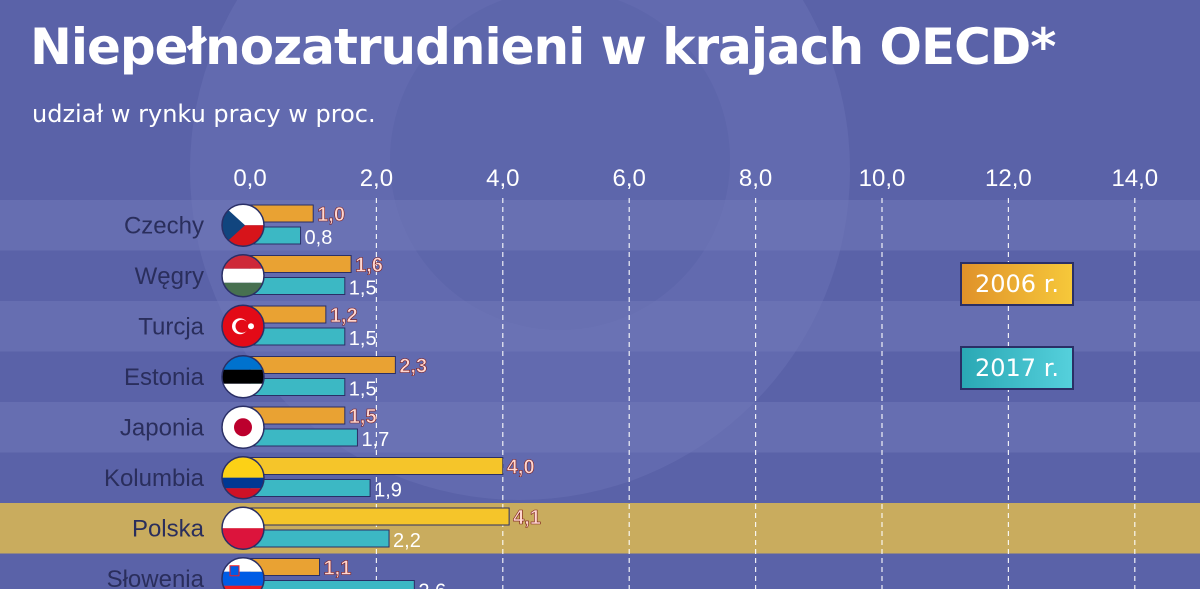  I want to click on chart-row: Kolumbia 4,0 1,9, so click(319, 479).